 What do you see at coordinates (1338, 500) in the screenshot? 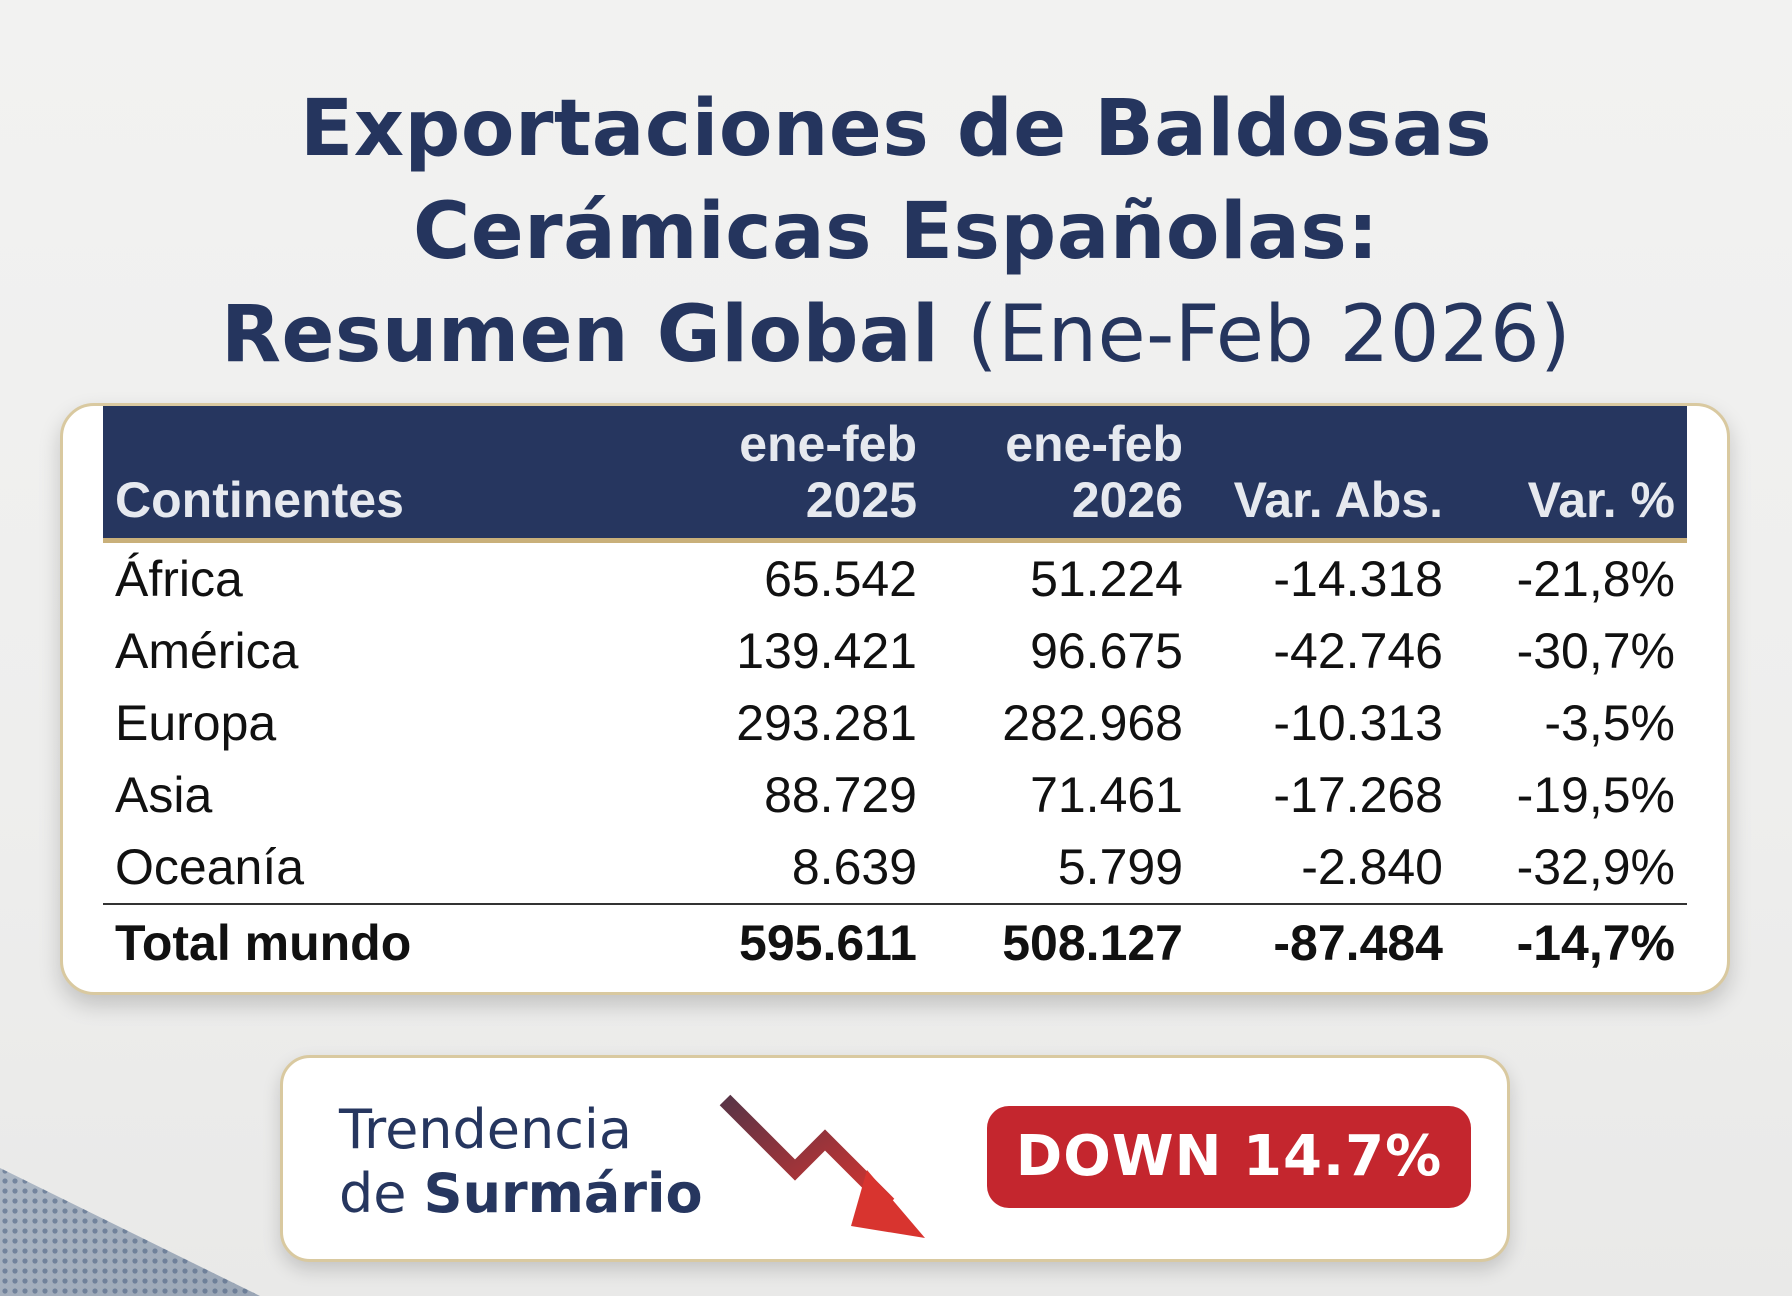
I see `header-line-2: Var. Abs.` at bounding box center [1338, 500].